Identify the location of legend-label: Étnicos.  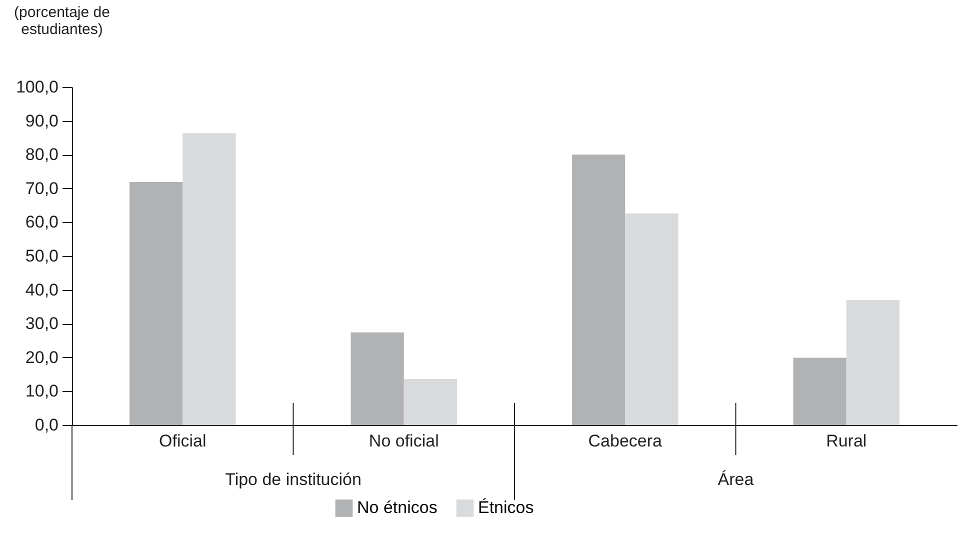
(506, 508).